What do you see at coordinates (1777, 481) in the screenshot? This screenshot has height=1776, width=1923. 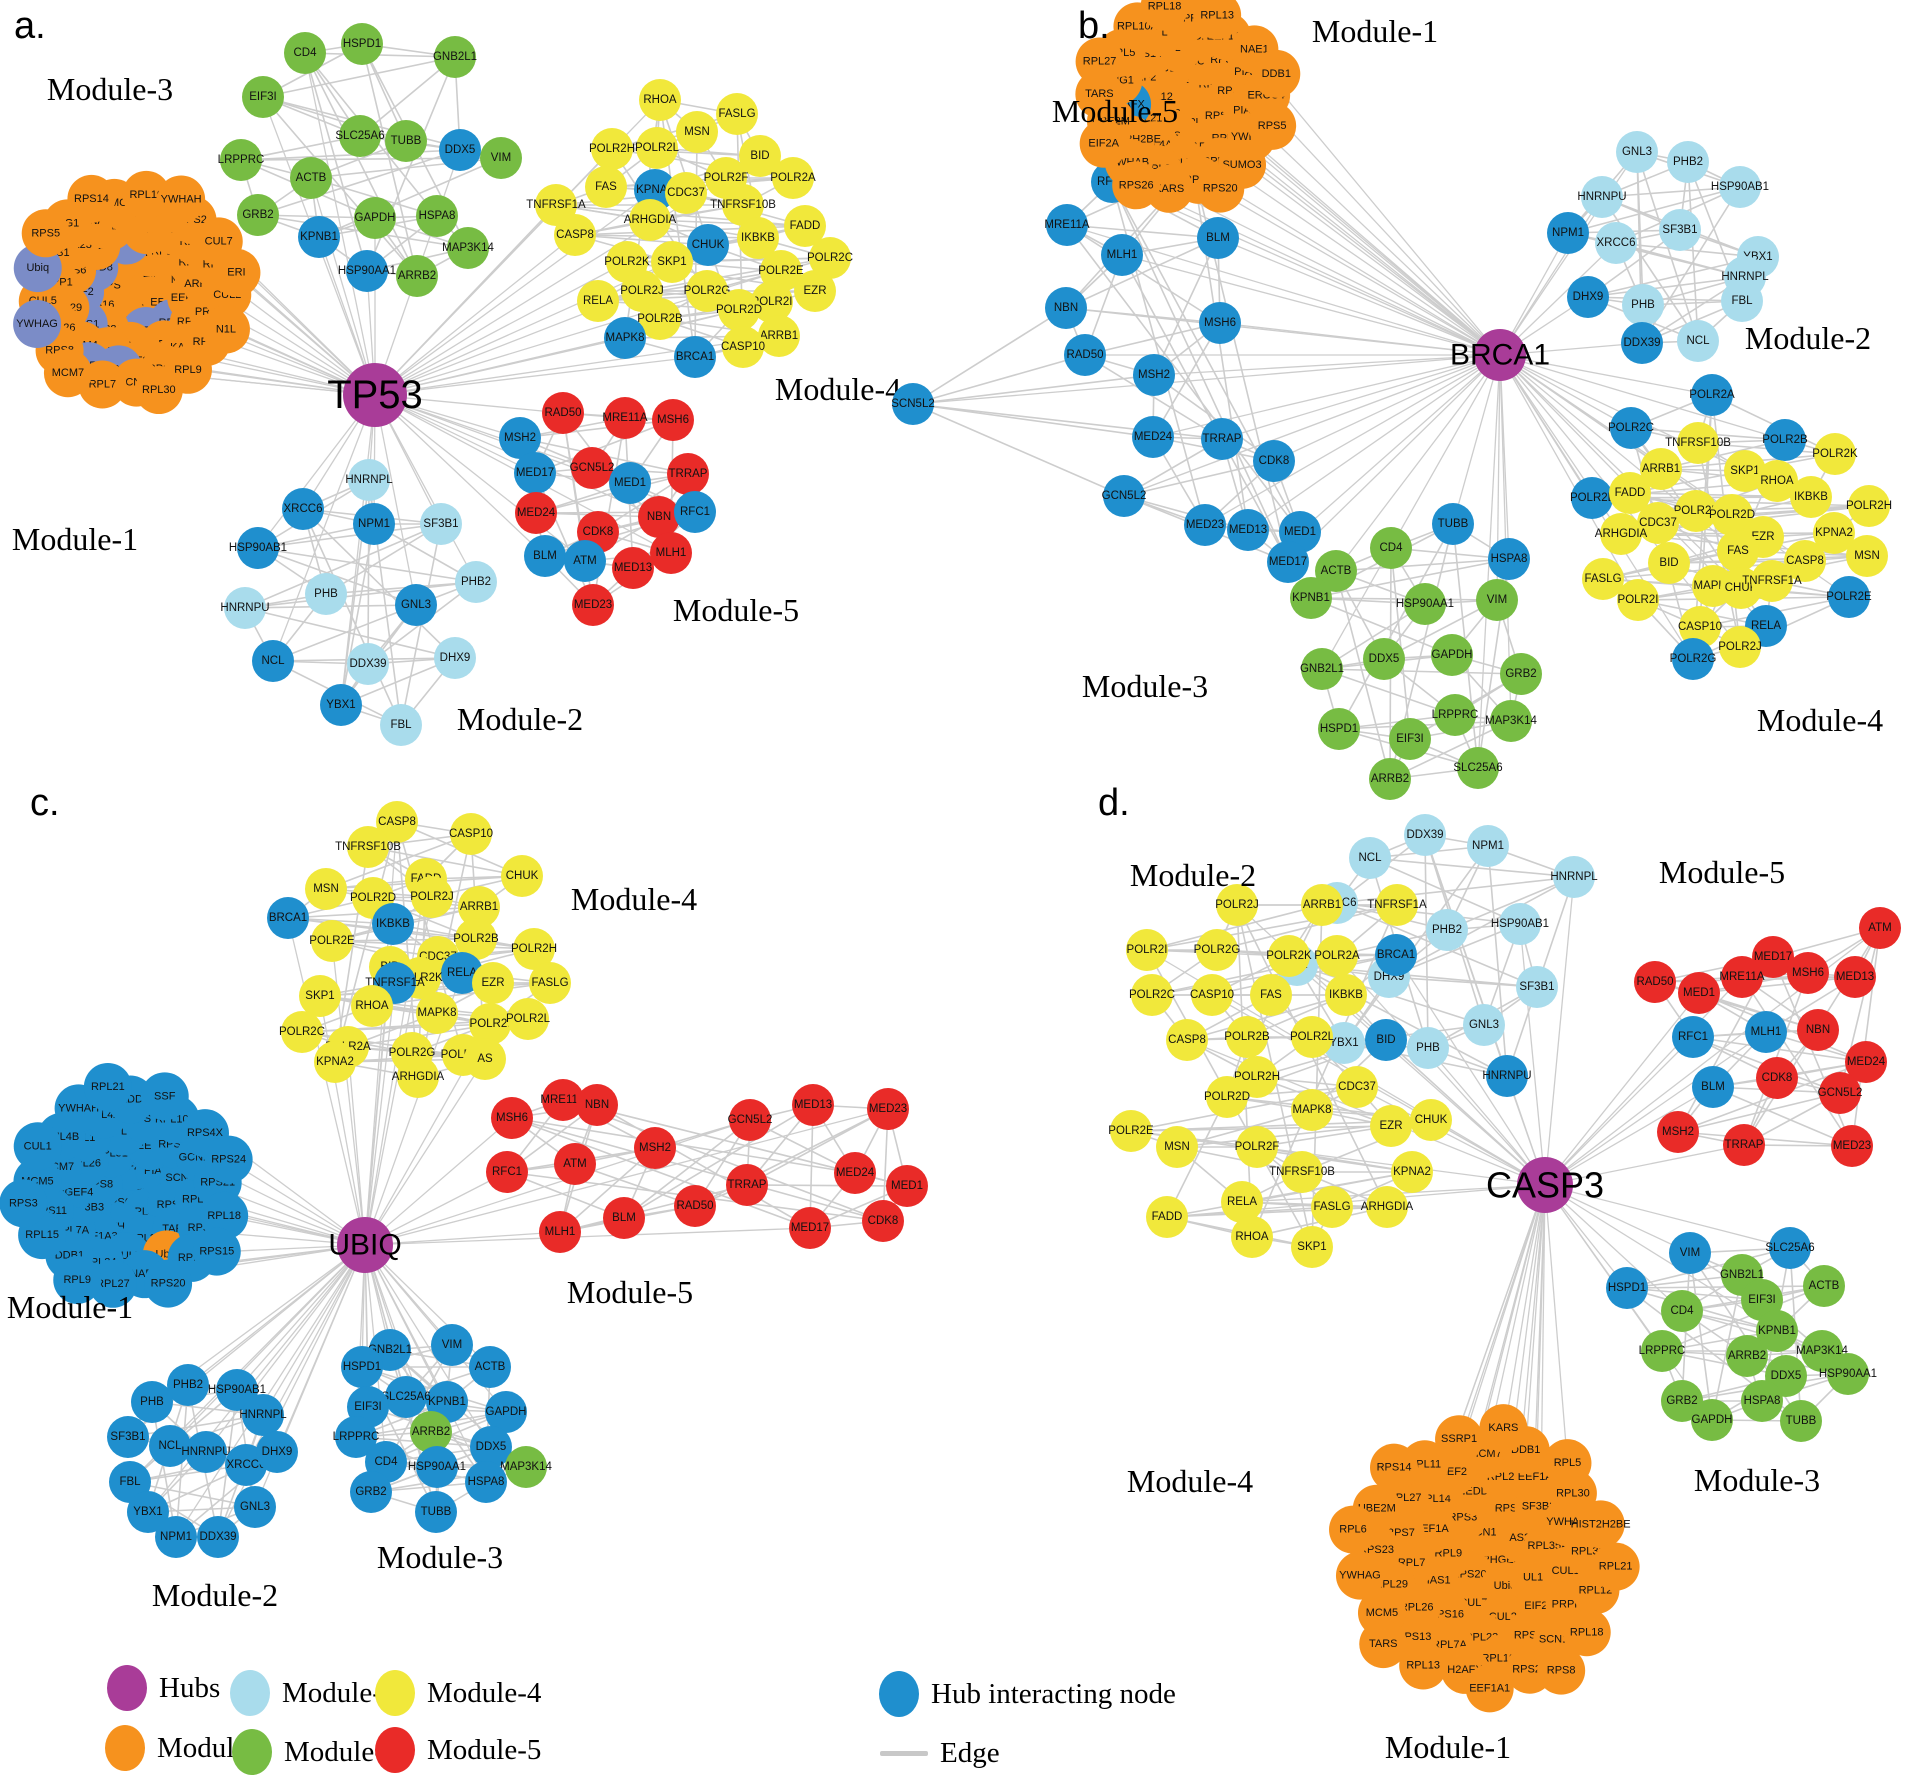 I see `node-label: RHOA` at bounding box center [1777, 481].